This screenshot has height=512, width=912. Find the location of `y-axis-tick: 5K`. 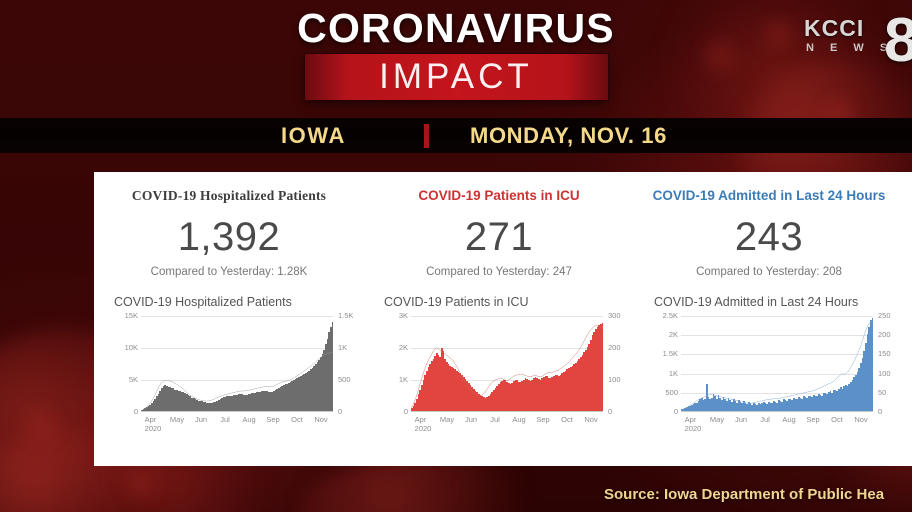

y-axis-tick: 5K is located at coordinates (133, 379).